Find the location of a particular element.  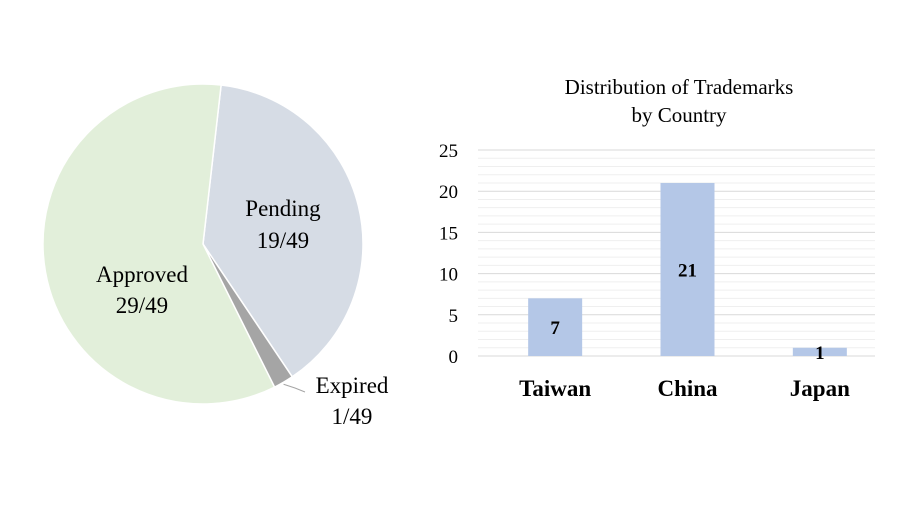

pie-label-approved: Approved is located at coordinates (142, 274).